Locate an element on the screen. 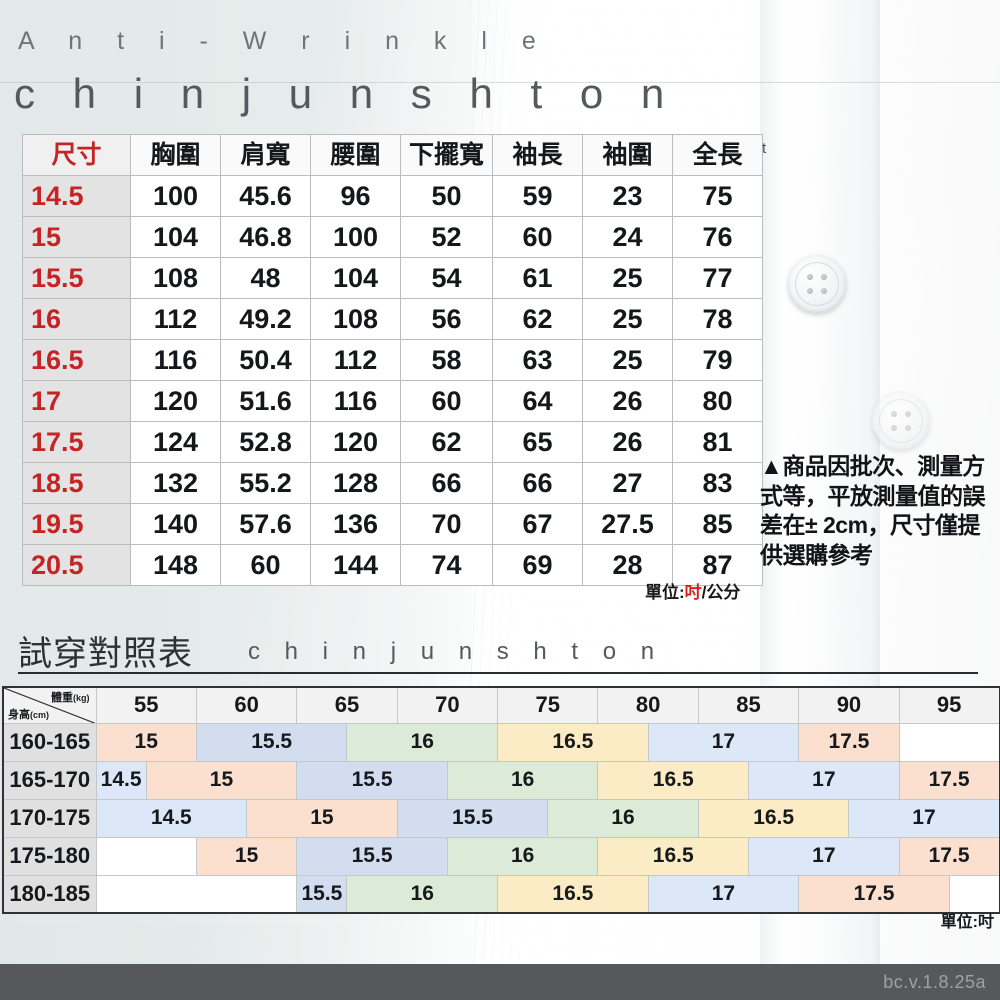 The image size is (1000, 1000). measure-cell: 27 is located at coordinates (627, 483).